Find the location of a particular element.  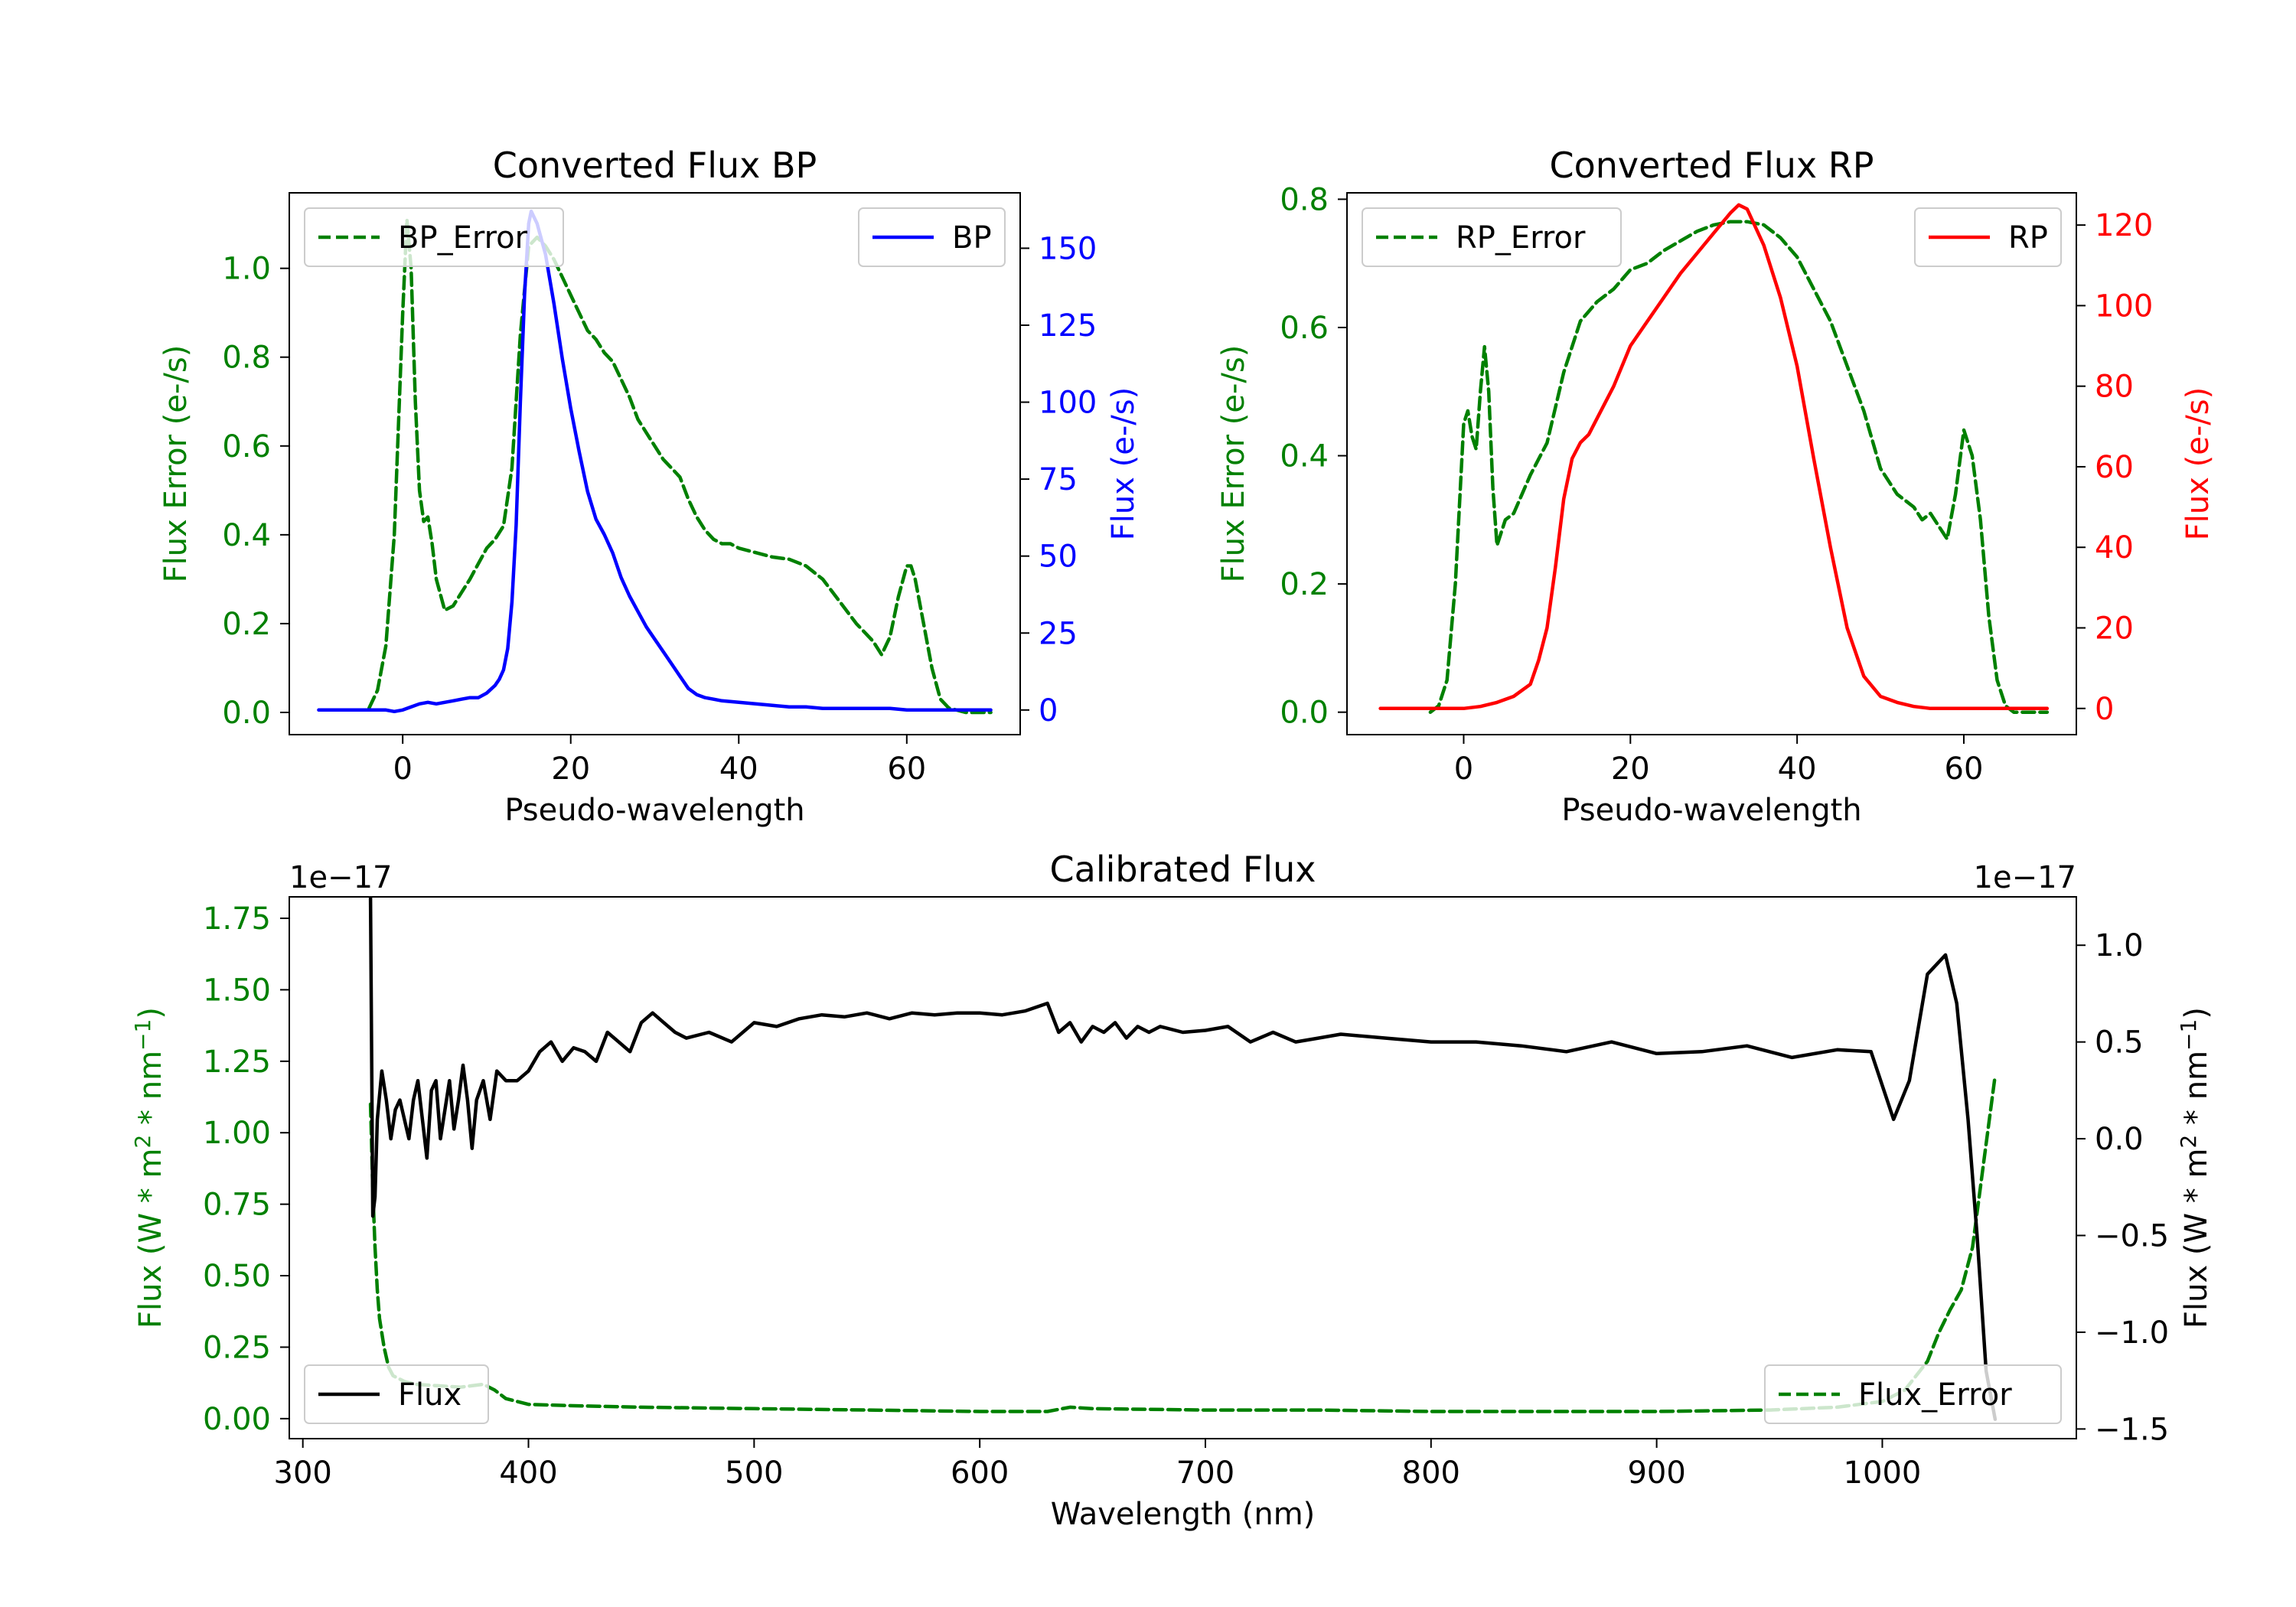

bp-xtick-label: 40 is located at coordinates (738, 769).